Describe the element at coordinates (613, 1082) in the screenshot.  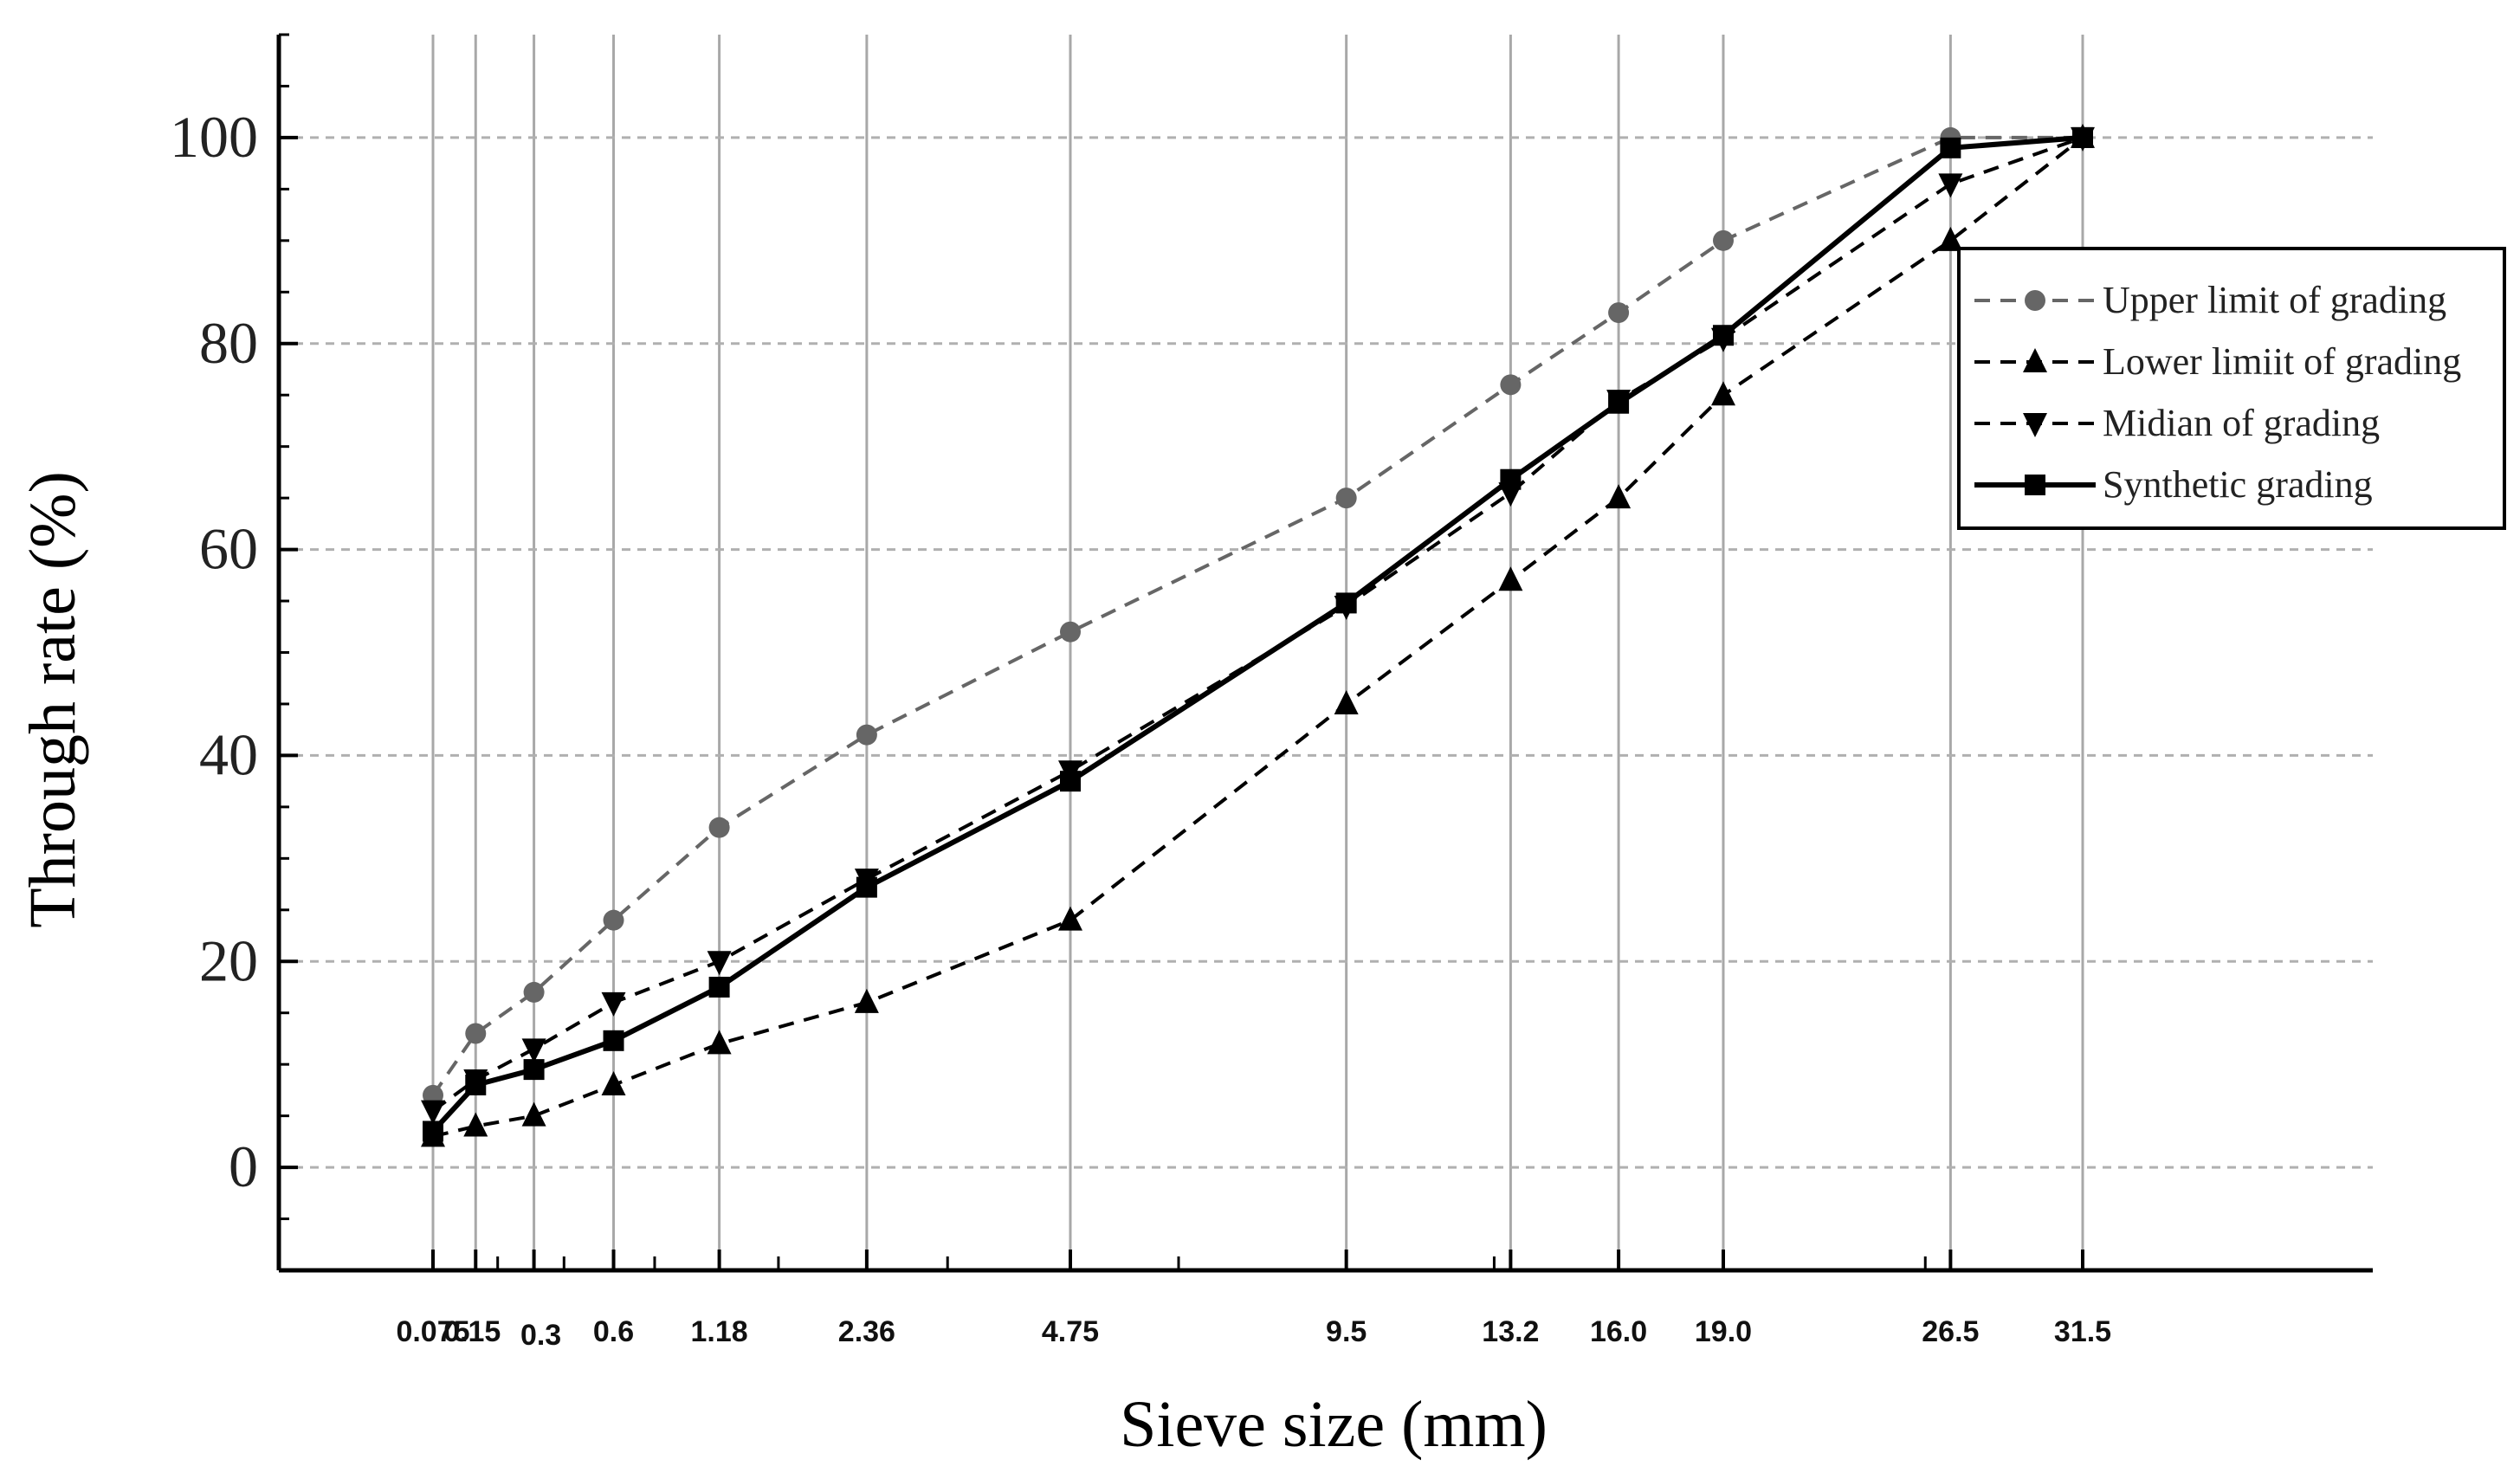
I see `data-point-1-0.6` at that location.